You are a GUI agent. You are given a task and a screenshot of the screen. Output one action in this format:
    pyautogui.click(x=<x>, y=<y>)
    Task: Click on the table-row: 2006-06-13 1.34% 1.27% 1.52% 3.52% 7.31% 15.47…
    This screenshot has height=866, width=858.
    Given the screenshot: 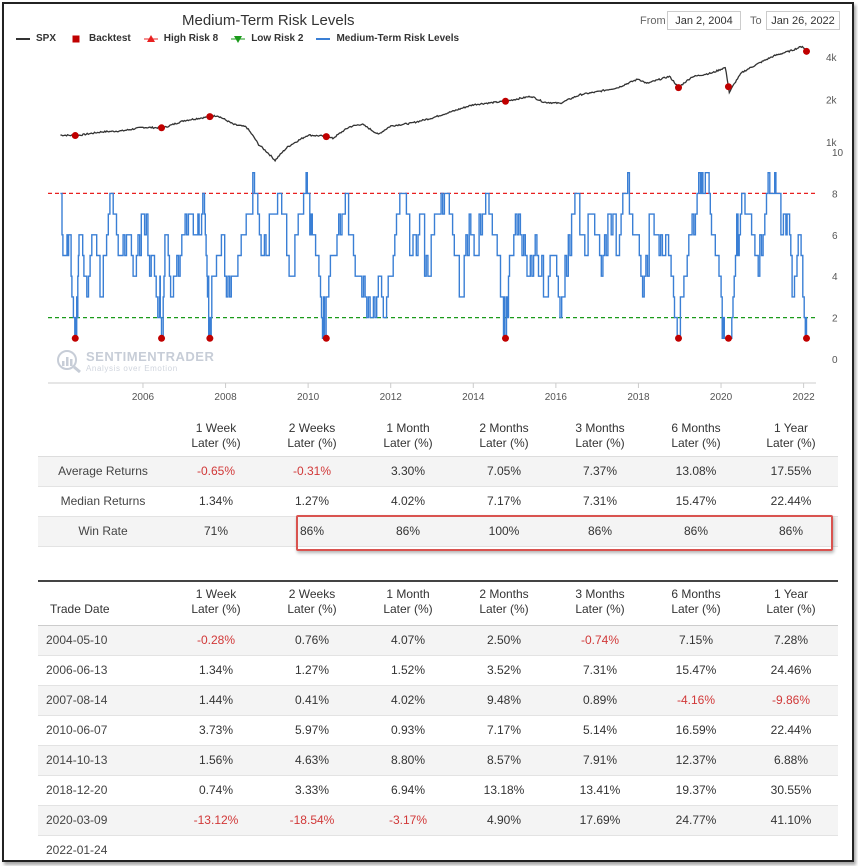 What is the action you would take?
    pyautogui.click(x=438, y=670)
    